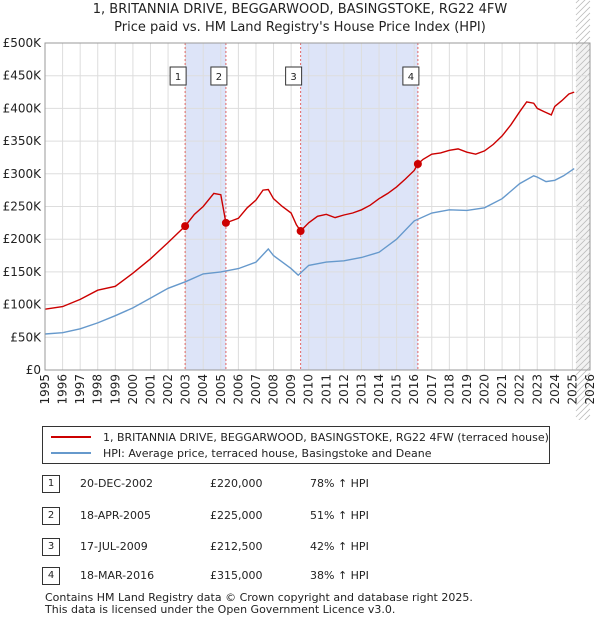 This screenshot has width=600, height=620. I want to click on x-tick-label: 2018, so click(449, 389).